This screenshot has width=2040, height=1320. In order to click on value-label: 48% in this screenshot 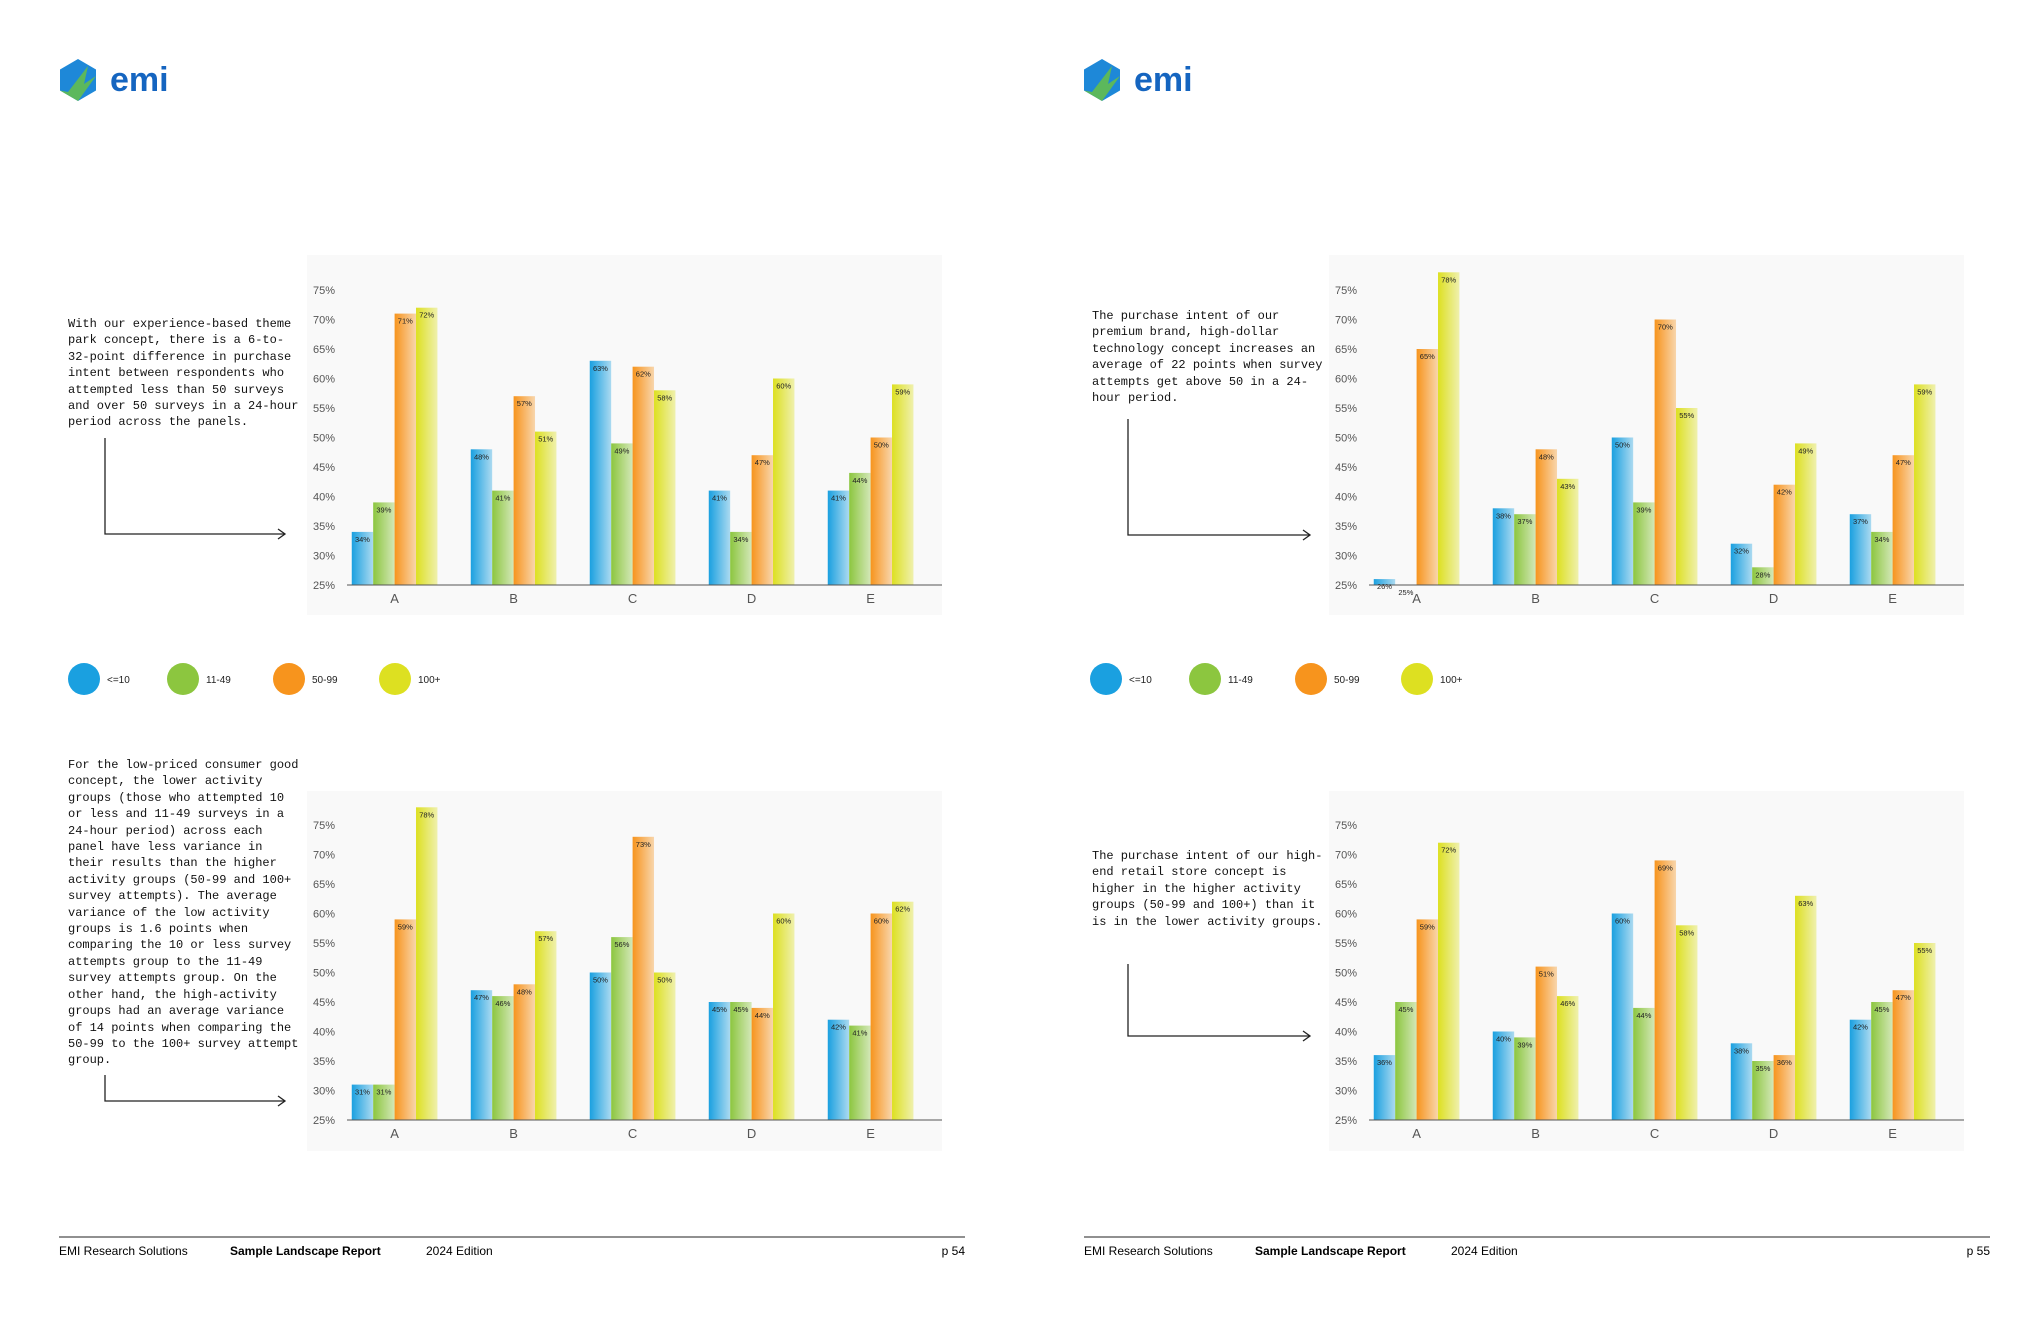, I will do `click(524, 991)`.